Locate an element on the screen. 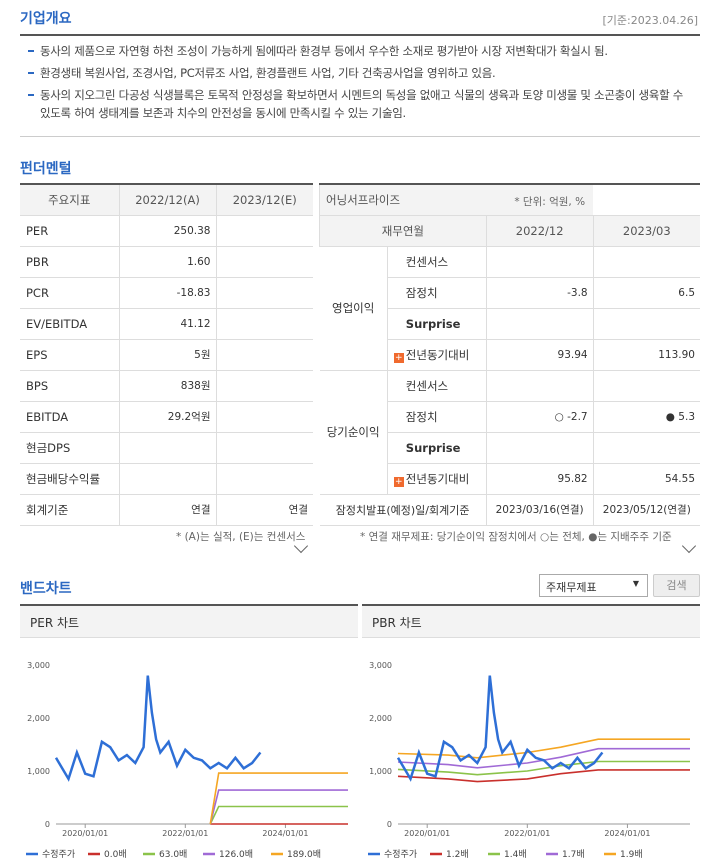 The image size is (710, 867). footer-label: 잠정치발표(예정)일/회계기준 is located at coordinates (403, 509).